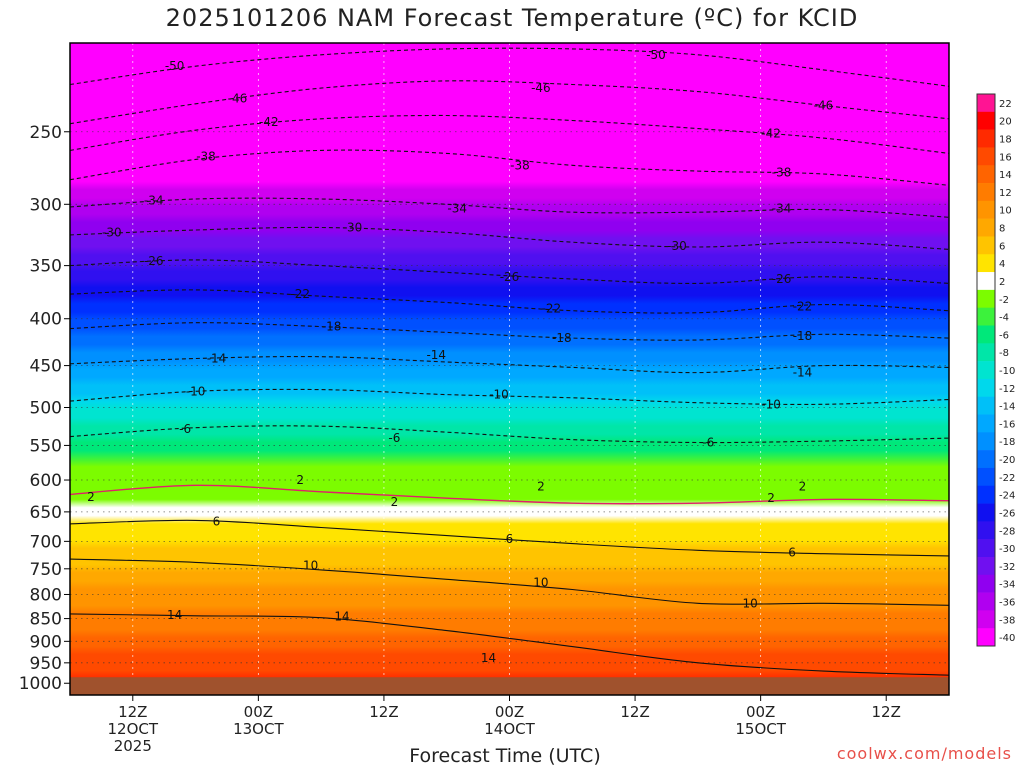 Image resolution: width=1024 pixels, height=768 pixels. Describe the element at coordinates (133, 729) in the screenshot. I see `x-tick-label: 12OCT` at that location.